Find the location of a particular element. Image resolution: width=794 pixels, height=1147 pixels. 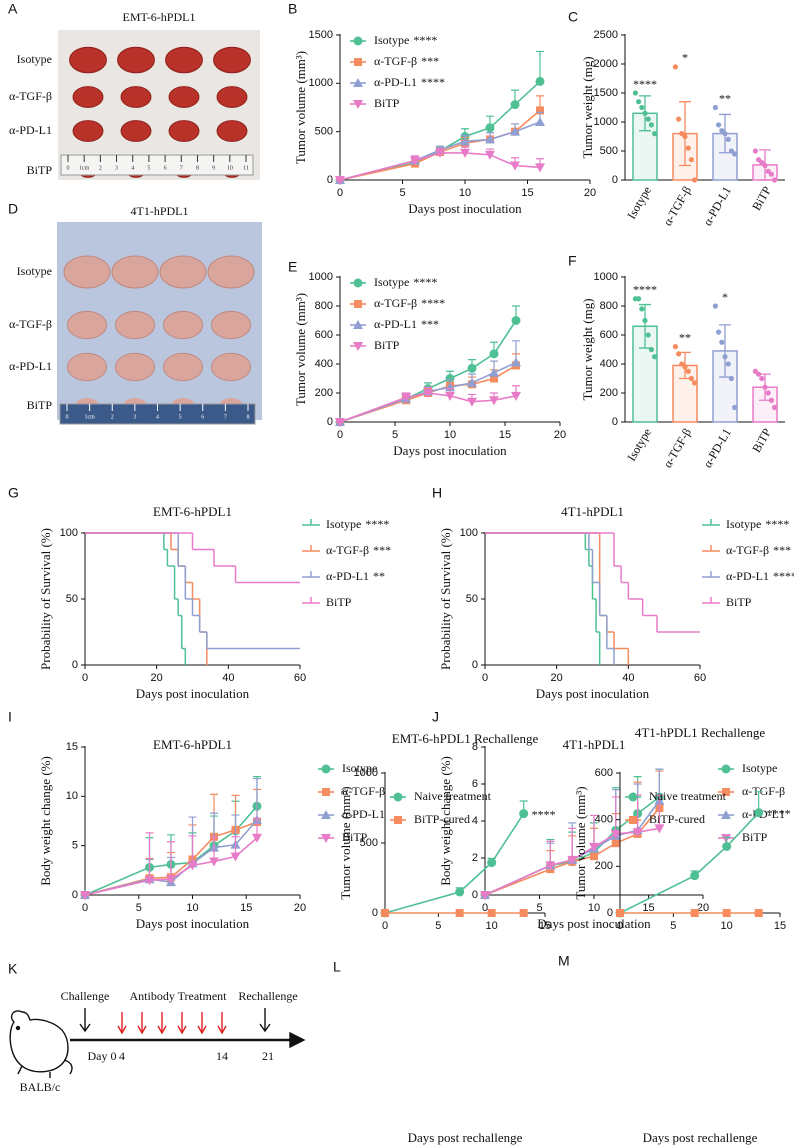

significance: * is located at coordinates (685, 58).